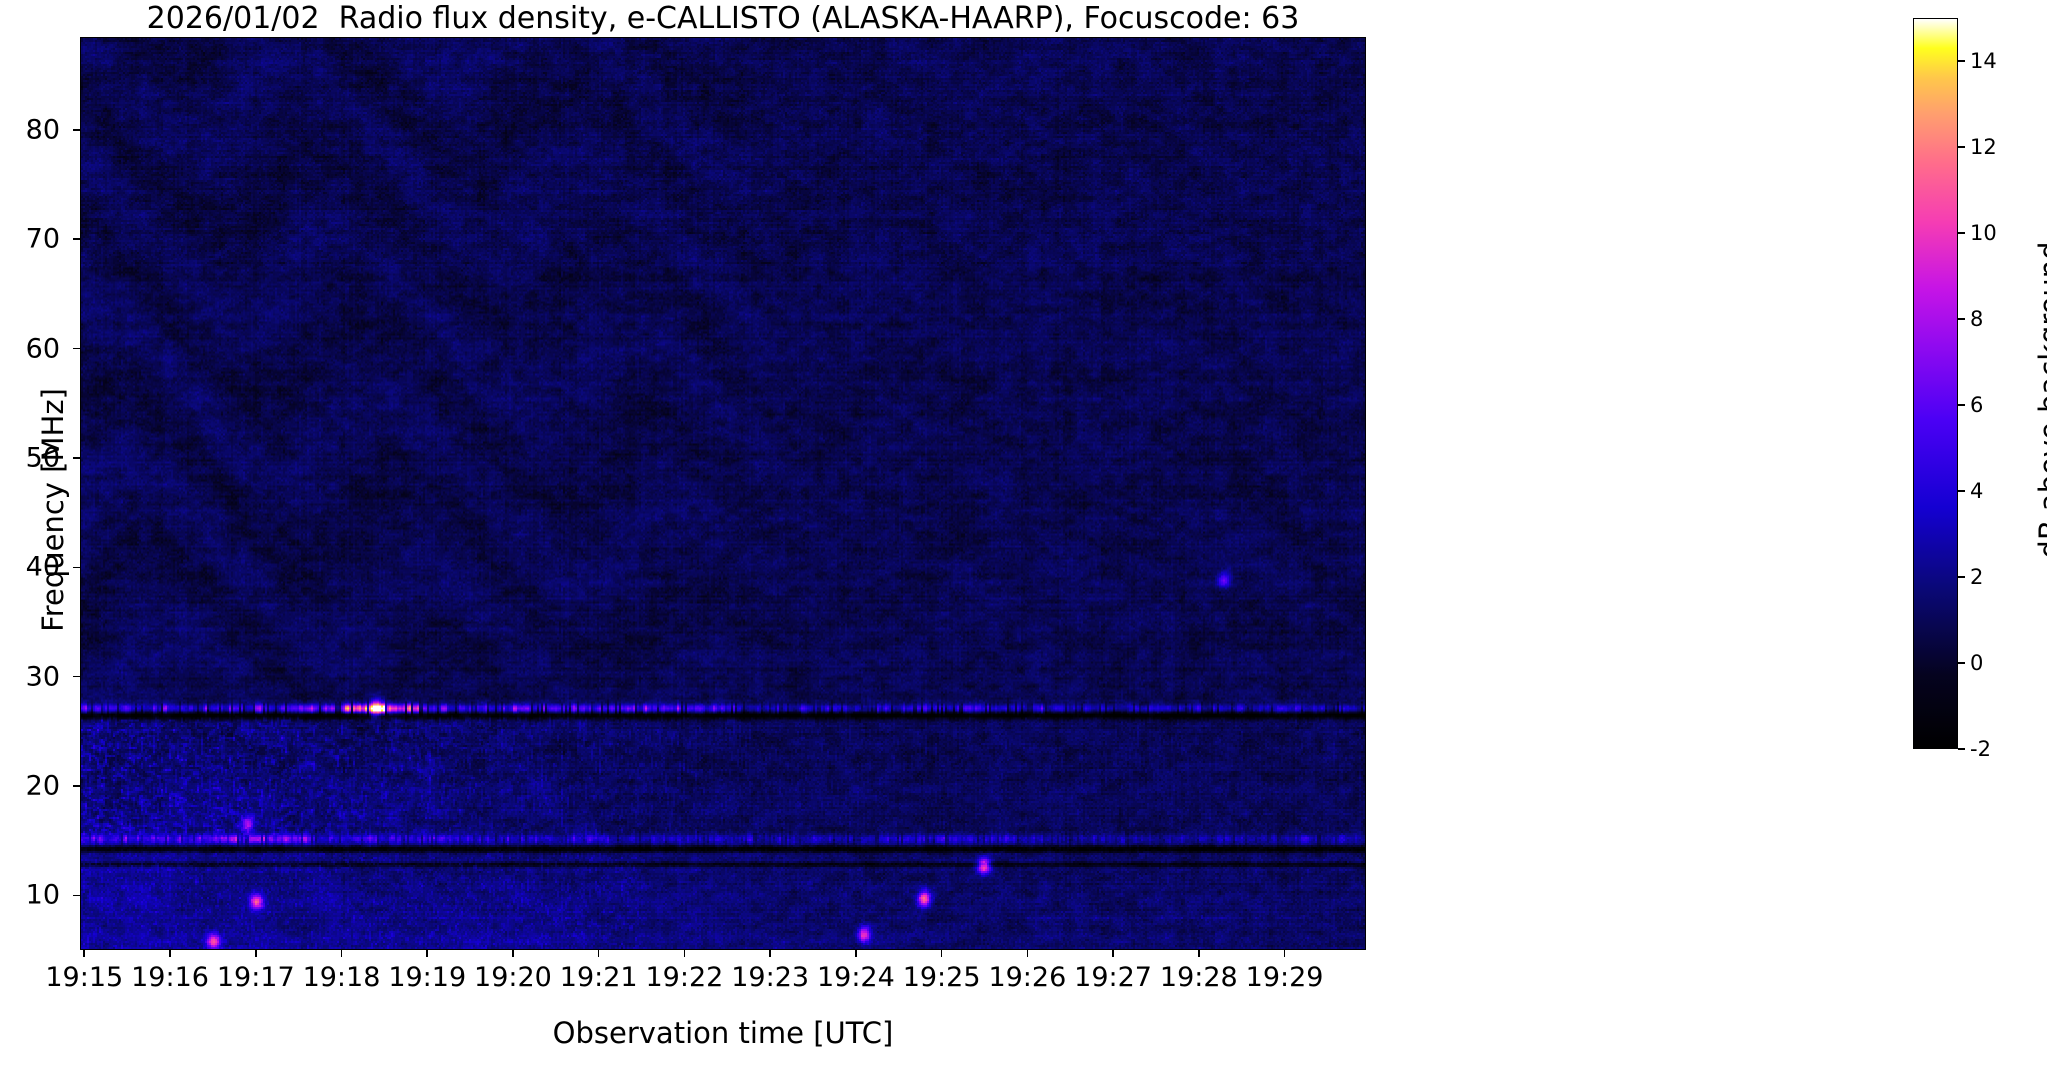 The image size is (2047, 1067). I want to click on x-tick-label: 19:27, so click(1113, 977).